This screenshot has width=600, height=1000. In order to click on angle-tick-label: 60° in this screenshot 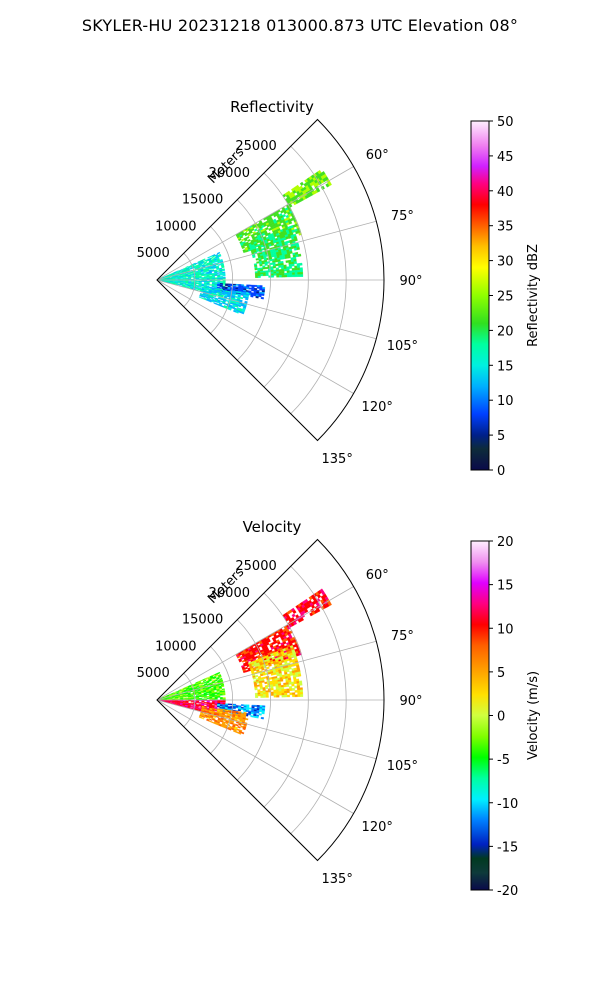, I will do `click(377, 155)`.